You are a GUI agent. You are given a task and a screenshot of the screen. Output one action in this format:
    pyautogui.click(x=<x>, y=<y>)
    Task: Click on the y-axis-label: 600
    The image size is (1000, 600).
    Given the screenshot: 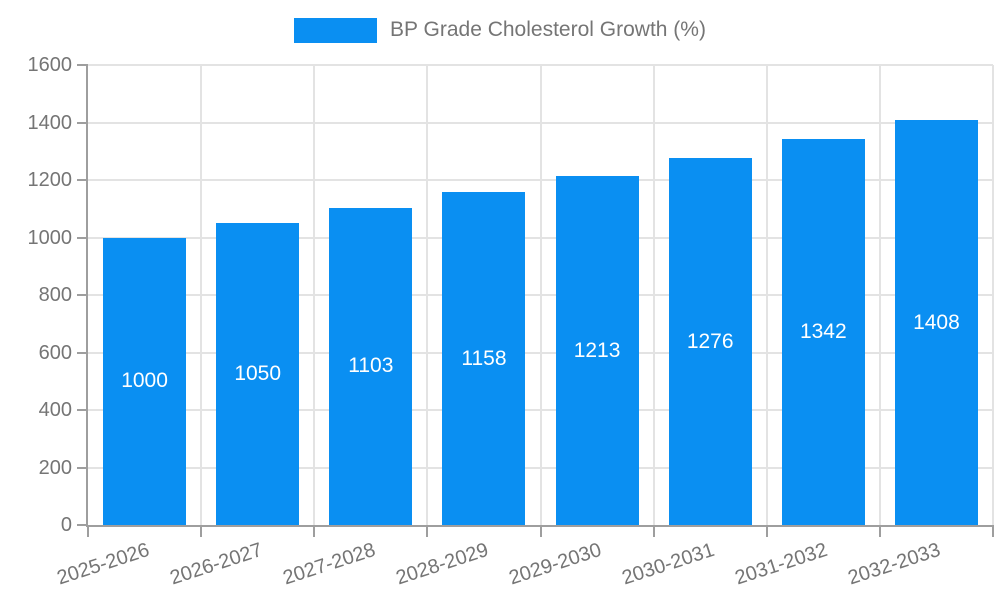 What is the action you would take?
    pyautogui.click(x=55, y=352)
    